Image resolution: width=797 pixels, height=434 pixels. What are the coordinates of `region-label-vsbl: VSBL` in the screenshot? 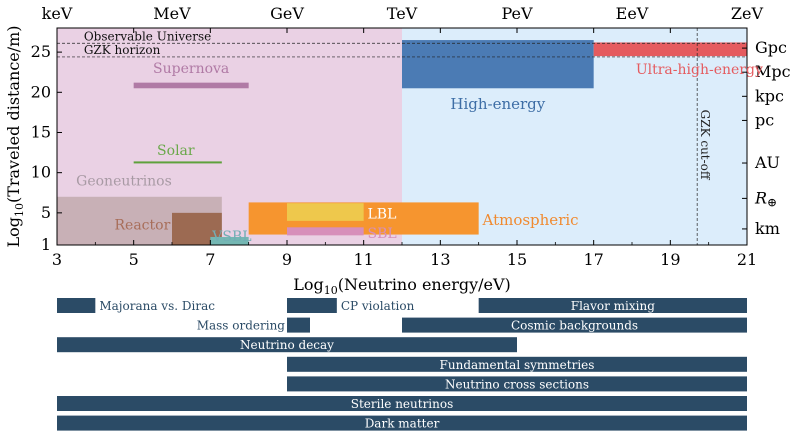 It's located at (231, 237).